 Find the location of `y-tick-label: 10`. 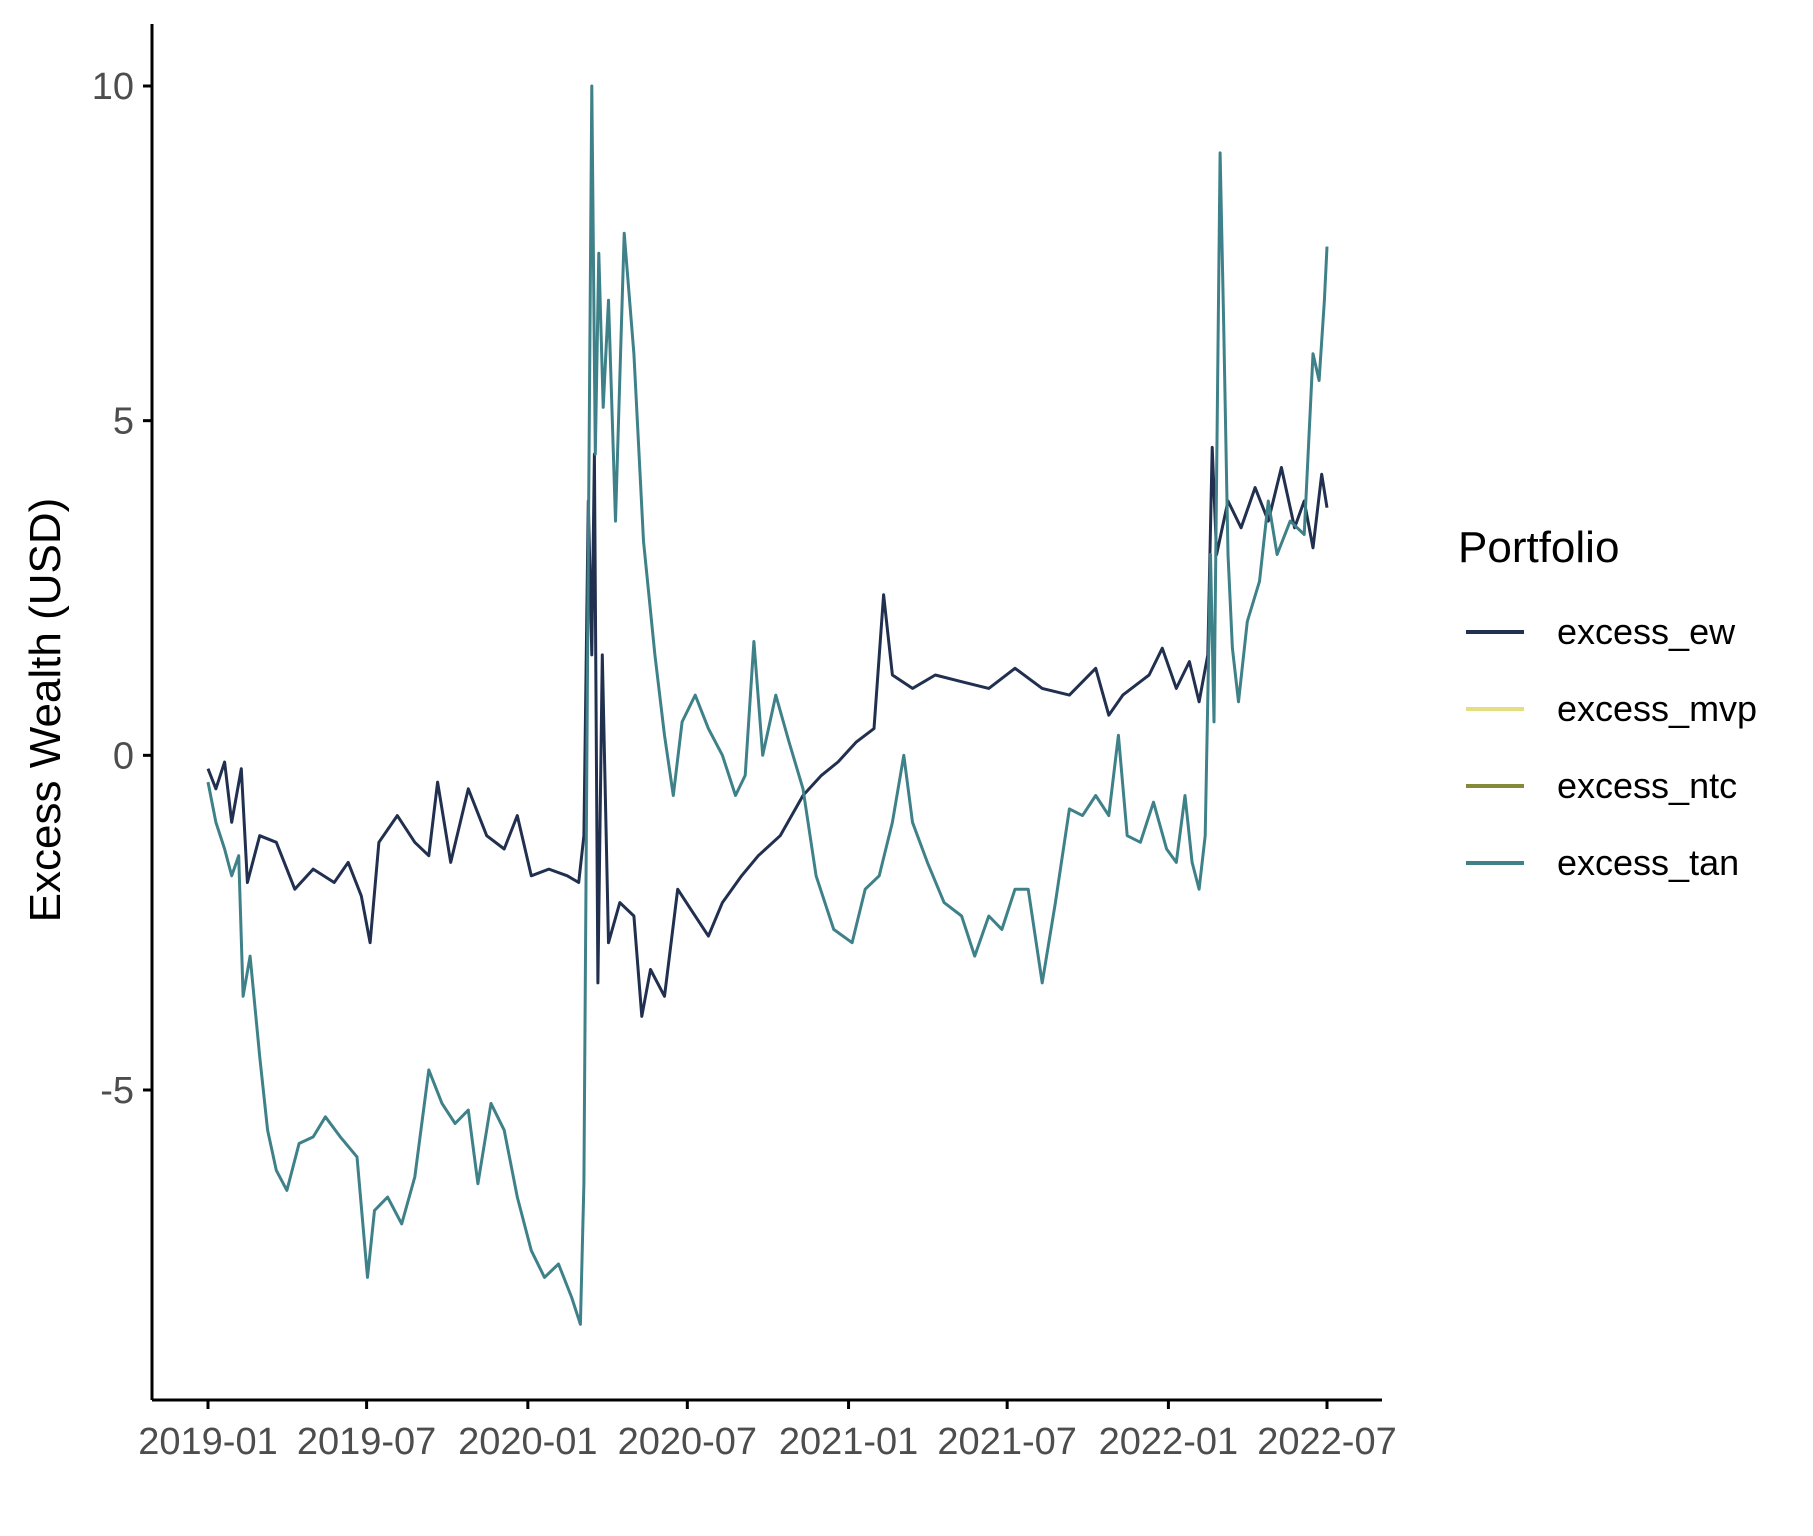

y-tick-label: 10 is located at coordinates (113, 87).